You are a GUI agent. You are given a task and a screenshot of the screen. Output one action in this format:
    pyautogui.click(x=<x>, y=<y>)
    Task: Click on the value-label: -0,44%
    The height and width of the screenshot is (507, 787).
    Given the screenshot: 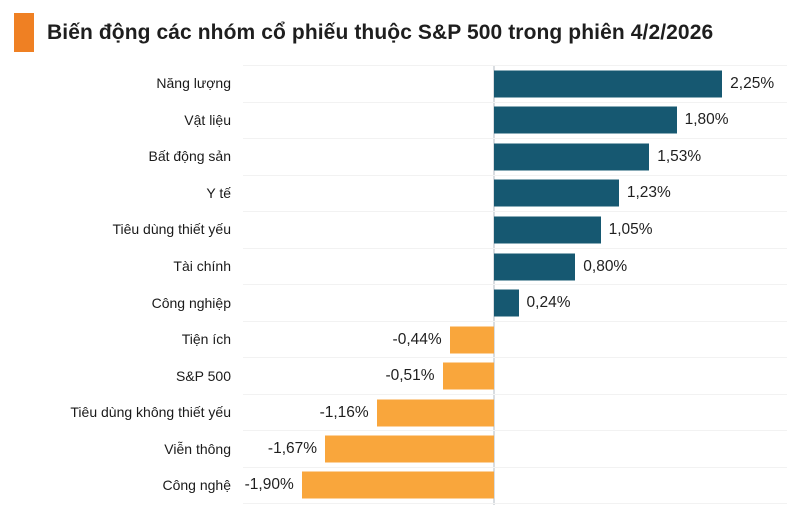 What is the action you would take?
    pyautogui.click(x=417, y=339)
    